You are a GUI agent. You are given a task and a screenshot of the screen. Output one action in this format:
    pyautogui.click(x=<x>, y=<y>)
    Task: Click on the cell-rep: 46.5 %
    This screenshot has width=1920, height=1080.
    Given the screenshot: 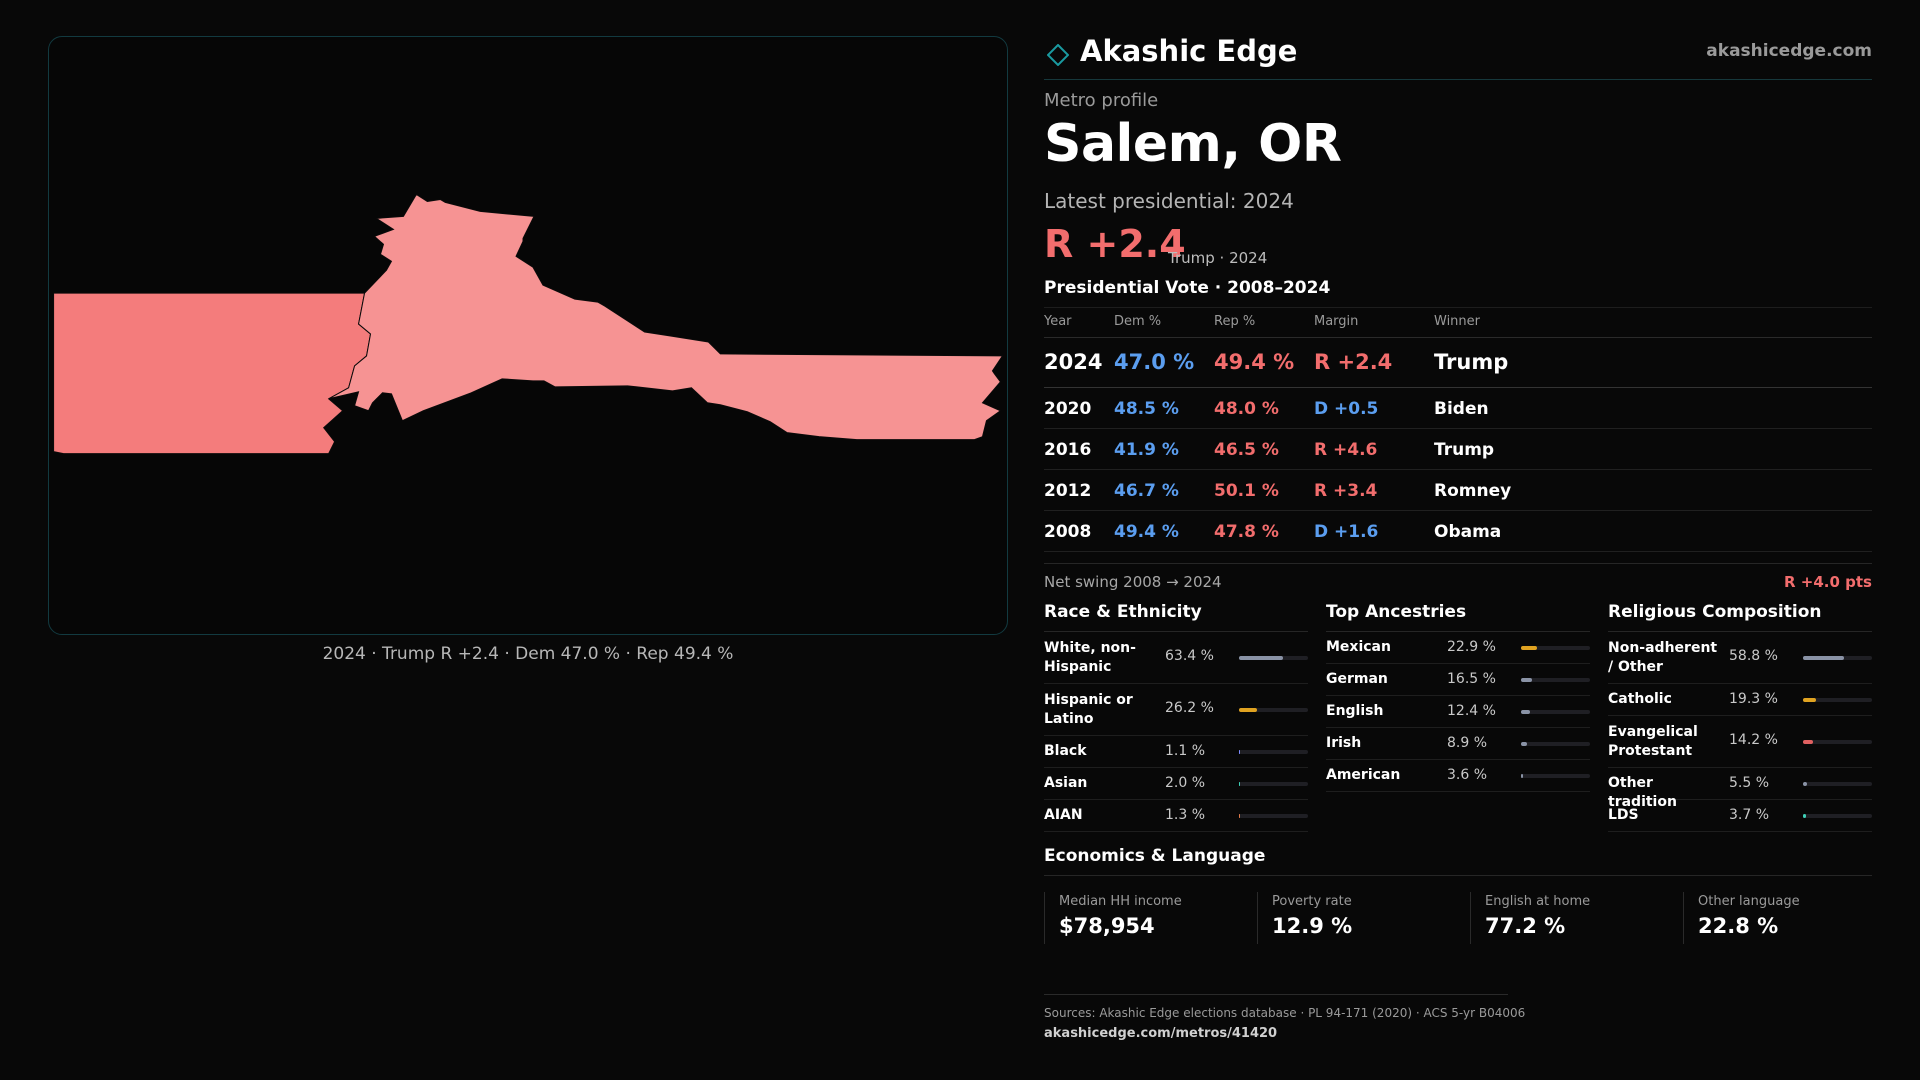 What is the action you would take?
    pyautogui.click(x=1246, y=450)
    